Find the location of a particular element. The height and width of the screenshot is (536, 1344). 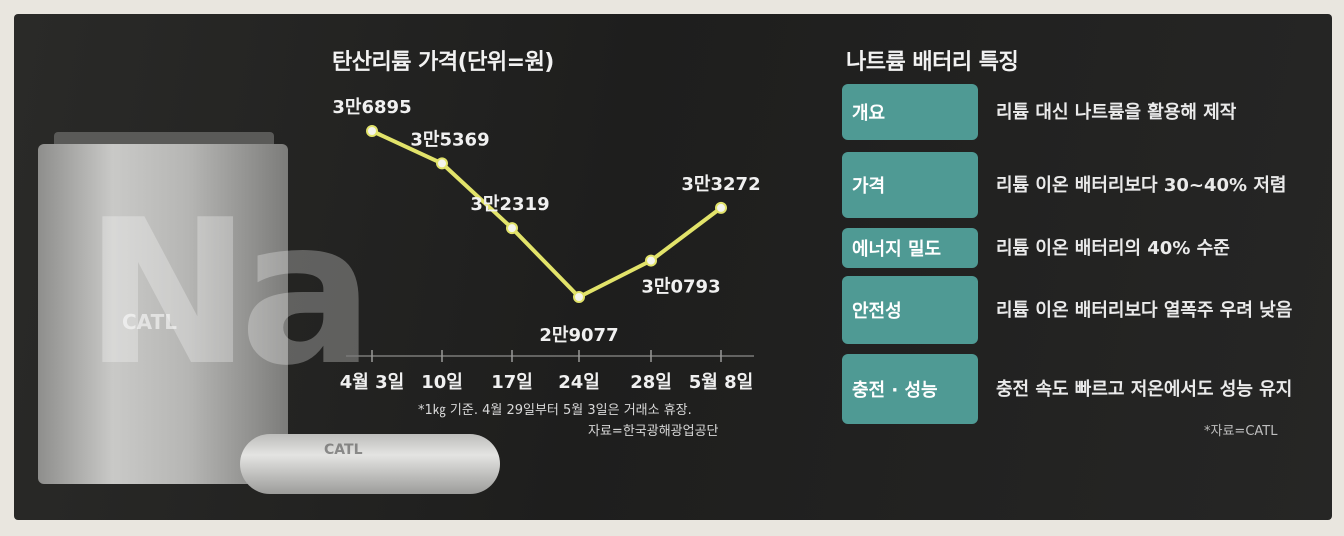

feature-row-energy-density: 에너지 밀도 리튬 이온 배터리의 40% 수준 is located at coordinates (1087, 248).